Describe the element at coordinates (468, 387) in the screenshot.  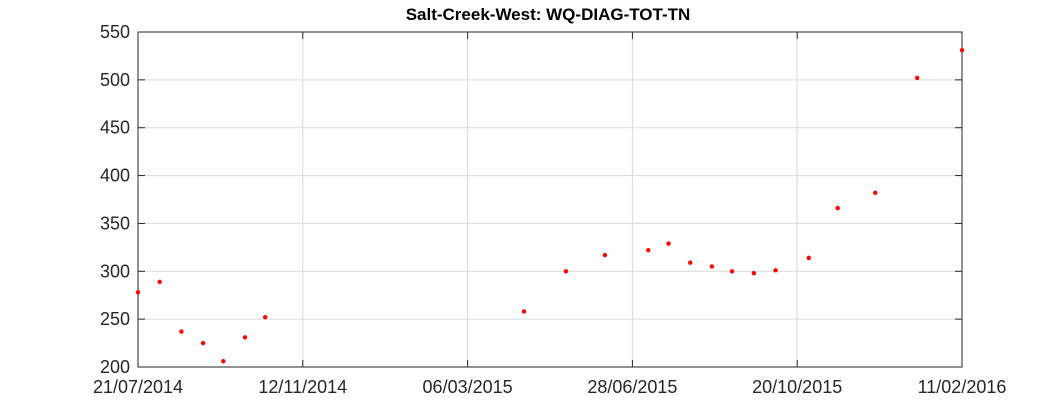
I see `x-tick-label: 06/03/2015` at that location.